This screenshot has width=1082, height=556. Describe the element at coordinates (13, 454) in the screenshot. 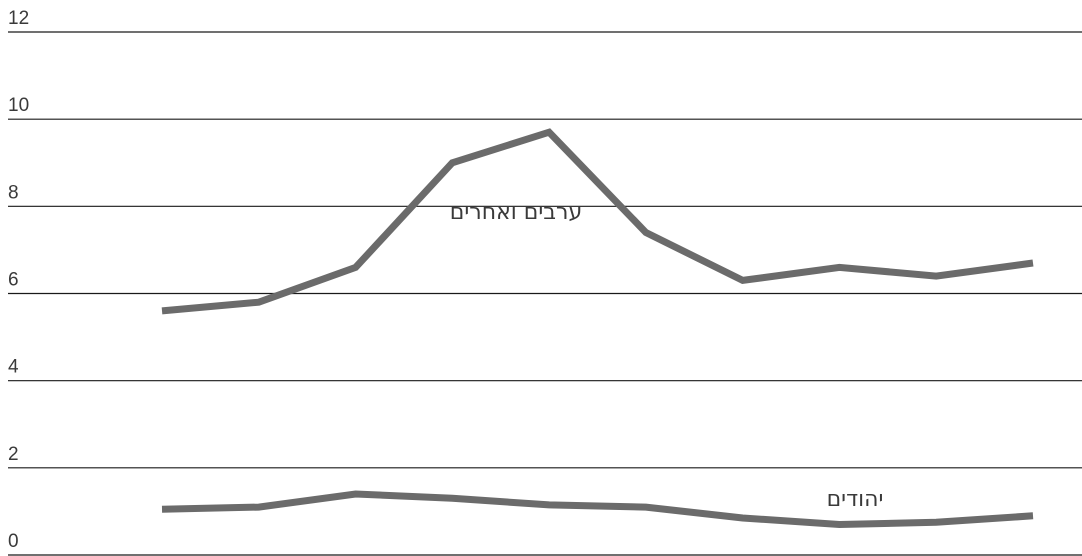

I see `y-tick-label-2: 2` at that location.